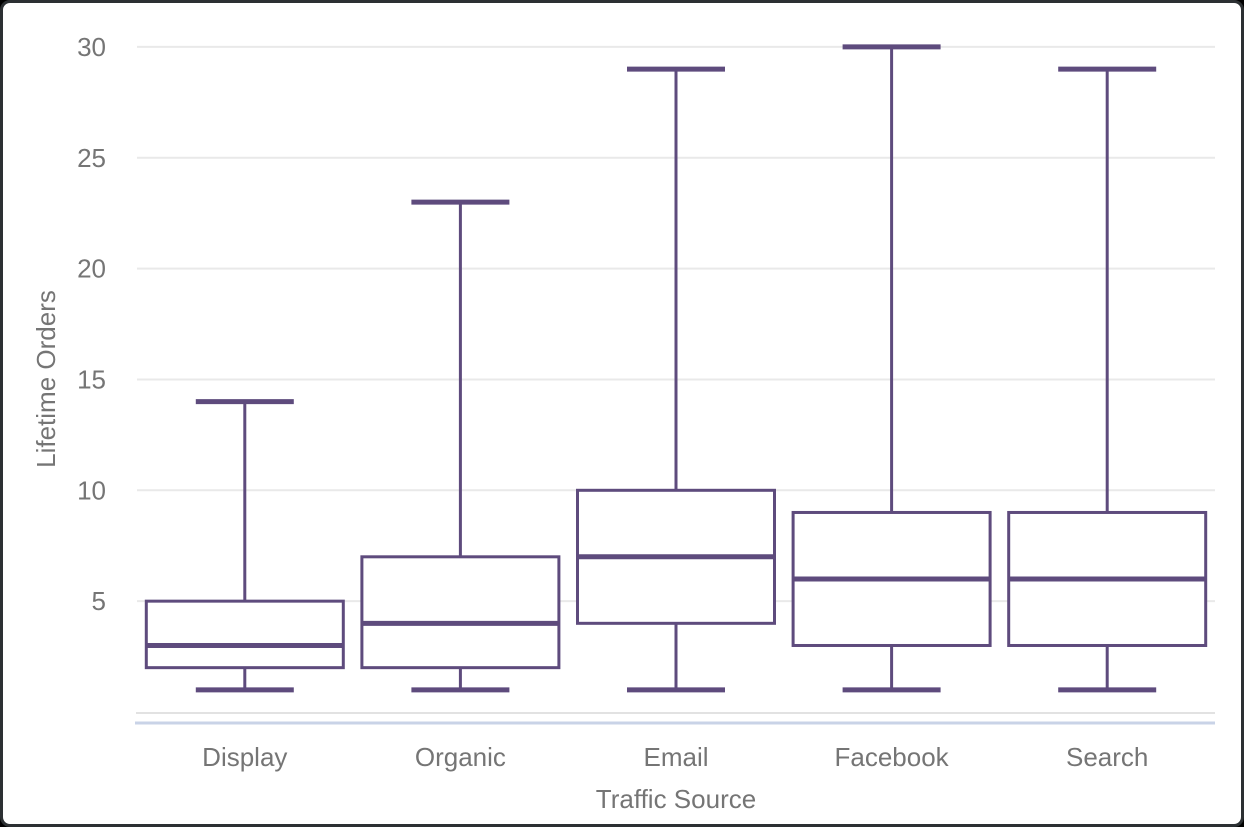 The width and height of the screenshot is (1244, 827). What do you see at coordinates (91, 47) in the screenshot?
I see `y-tick-label: 30` at bounding box center [91, 47].